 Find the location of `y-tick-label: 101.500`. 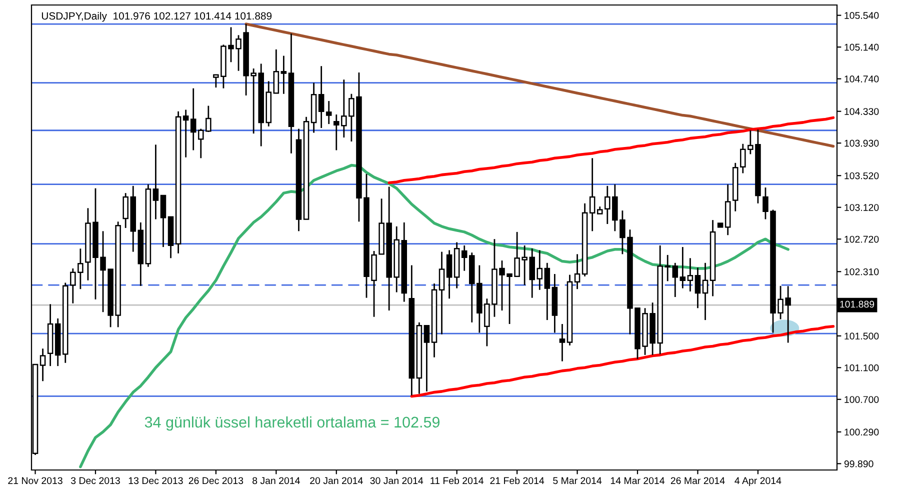

y-tick-label: 101.500 is located at coordinates (861, 336).